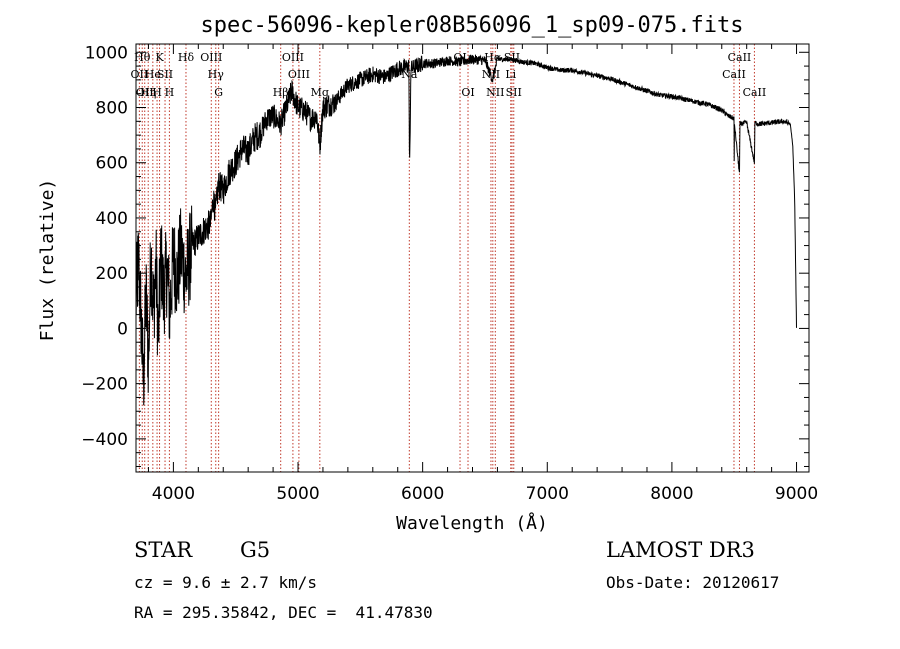 Image resolution: width=900 pixels, height=649 pixels. Describe the element at coordinates (283, 612) in the screenshot. I see `coords-readout: RA = 295.35842, DEC = 41.47830` at that location.